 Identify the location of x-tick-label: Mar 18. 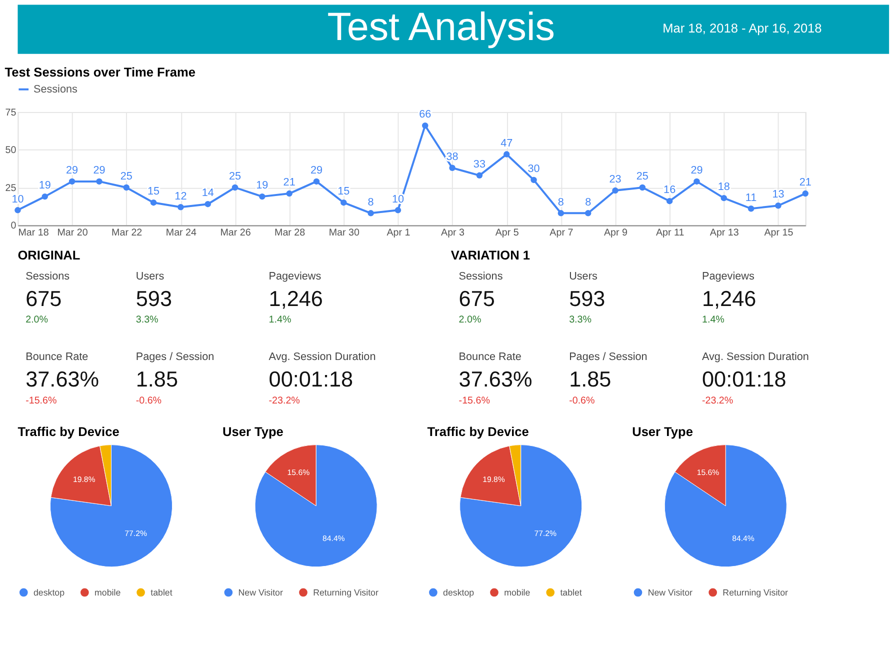
(34, 233).